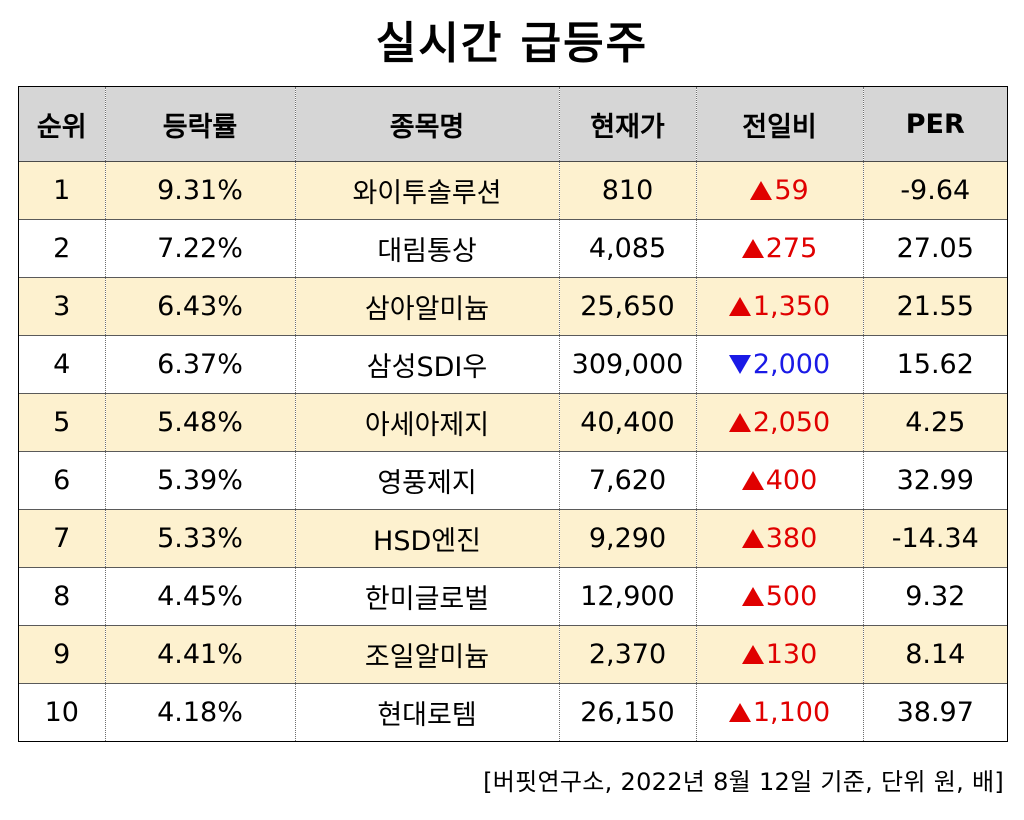 Image resolution: width=1024 pixels, height=820 pixels. I want to click on cell-rank: 5, so click(62, 422).